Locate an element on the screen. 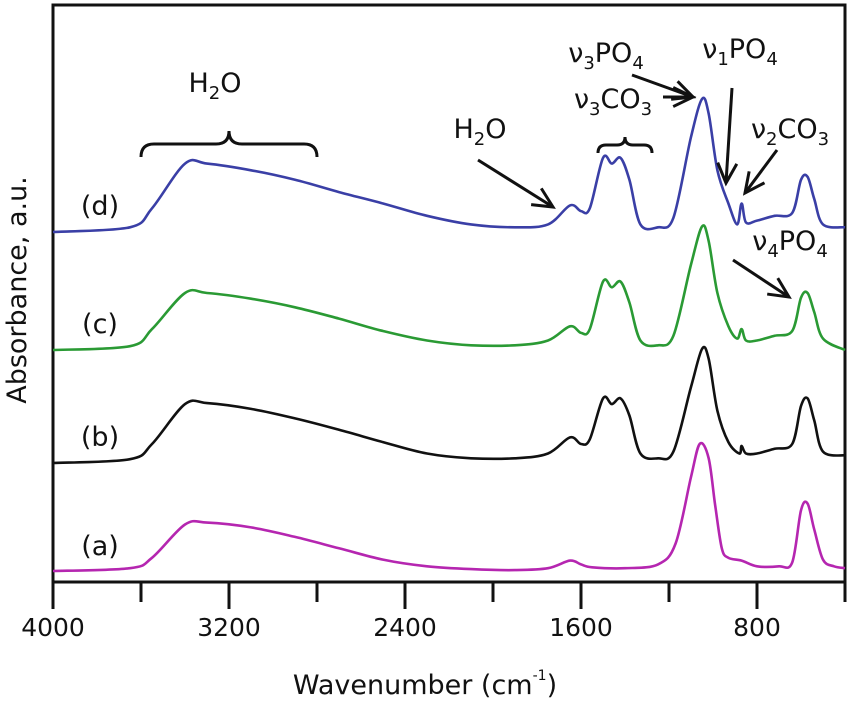 Image resolution: width=850 pixels, height=707 pixels. annotation-subscript: 1 is located at coordinates (722, 59).